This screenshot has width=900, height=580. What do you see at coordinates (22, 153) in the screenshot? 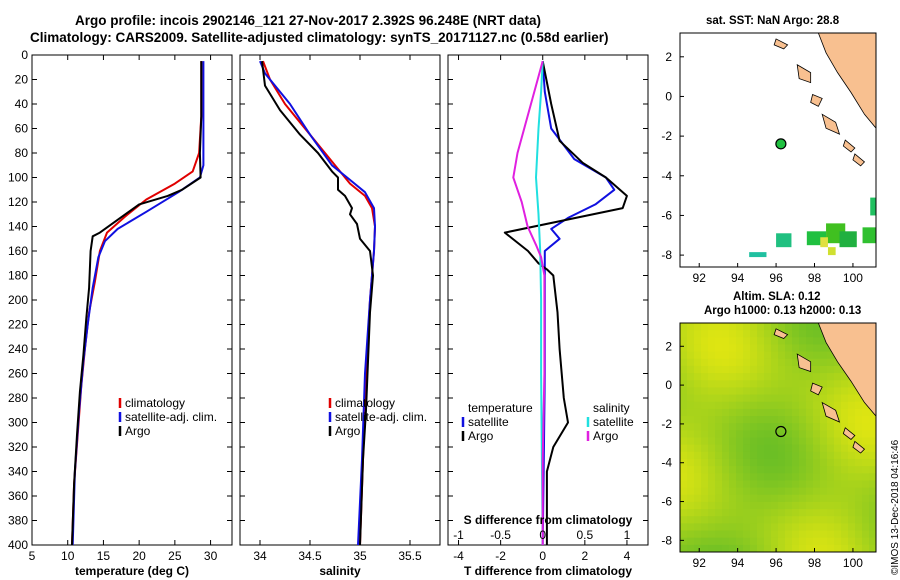
I see `depth-tick-label: 80` at bounding box center [22, 153].